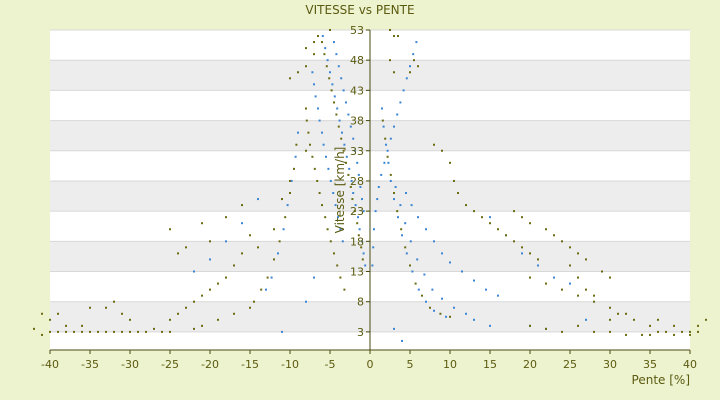 Image resolution: width=720 pixels, height=400 pixels. Describe the element at coordinates (357, 272) in the screenshot. I see `y-tick-label: 13` at that location.